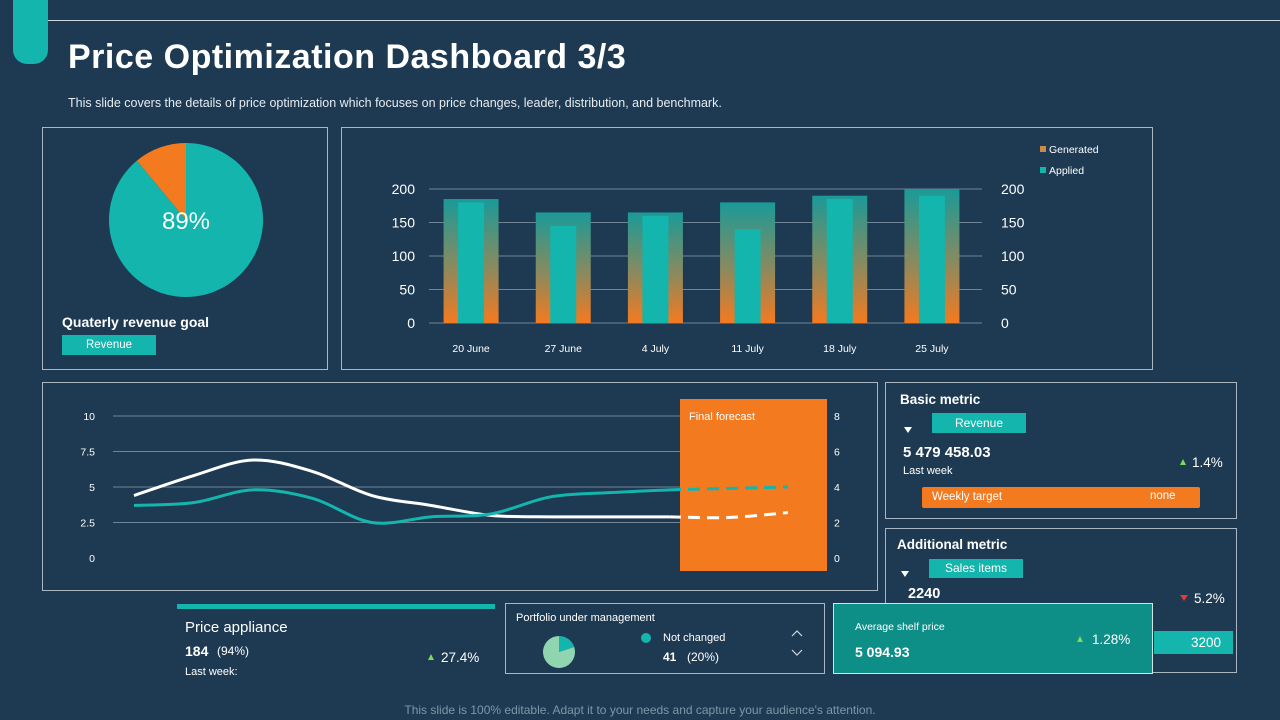  I want to click on basic-metric-dropdown: Revenue, so click(979, 423).